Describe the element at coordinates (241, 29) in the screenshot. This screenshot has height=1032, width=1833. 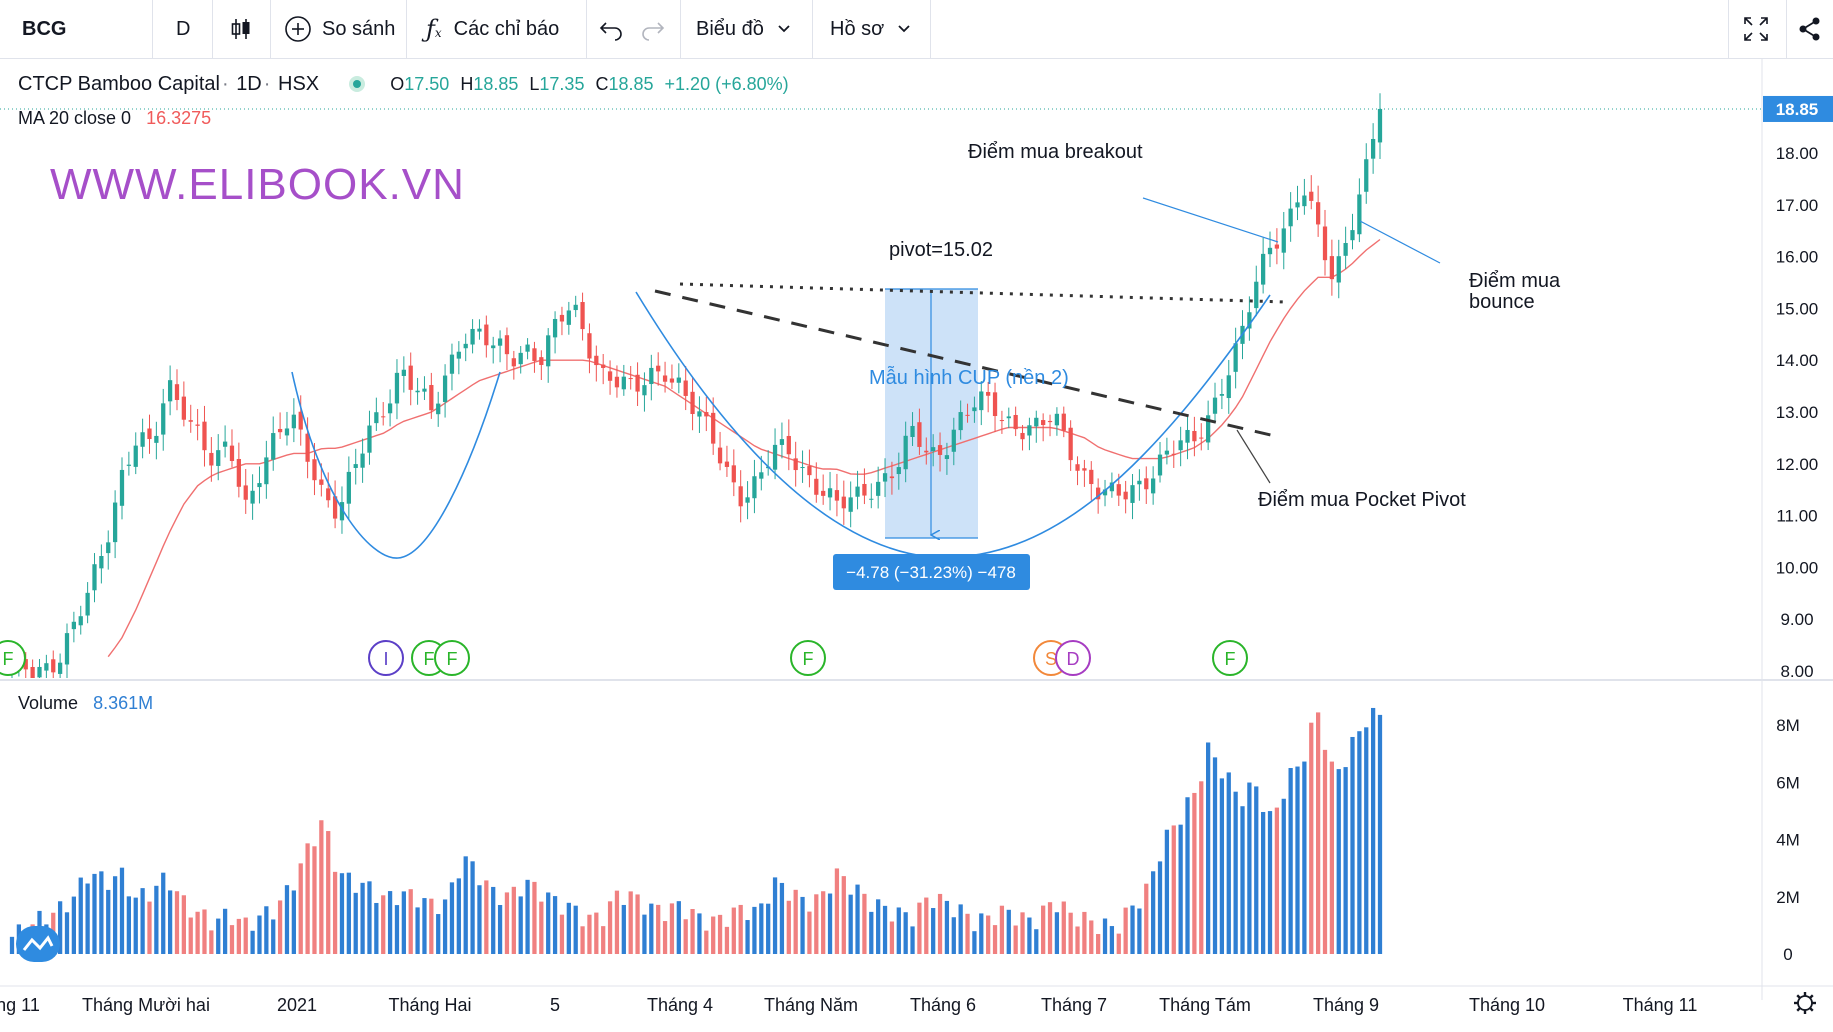
I see `chart-style-button` at that location.